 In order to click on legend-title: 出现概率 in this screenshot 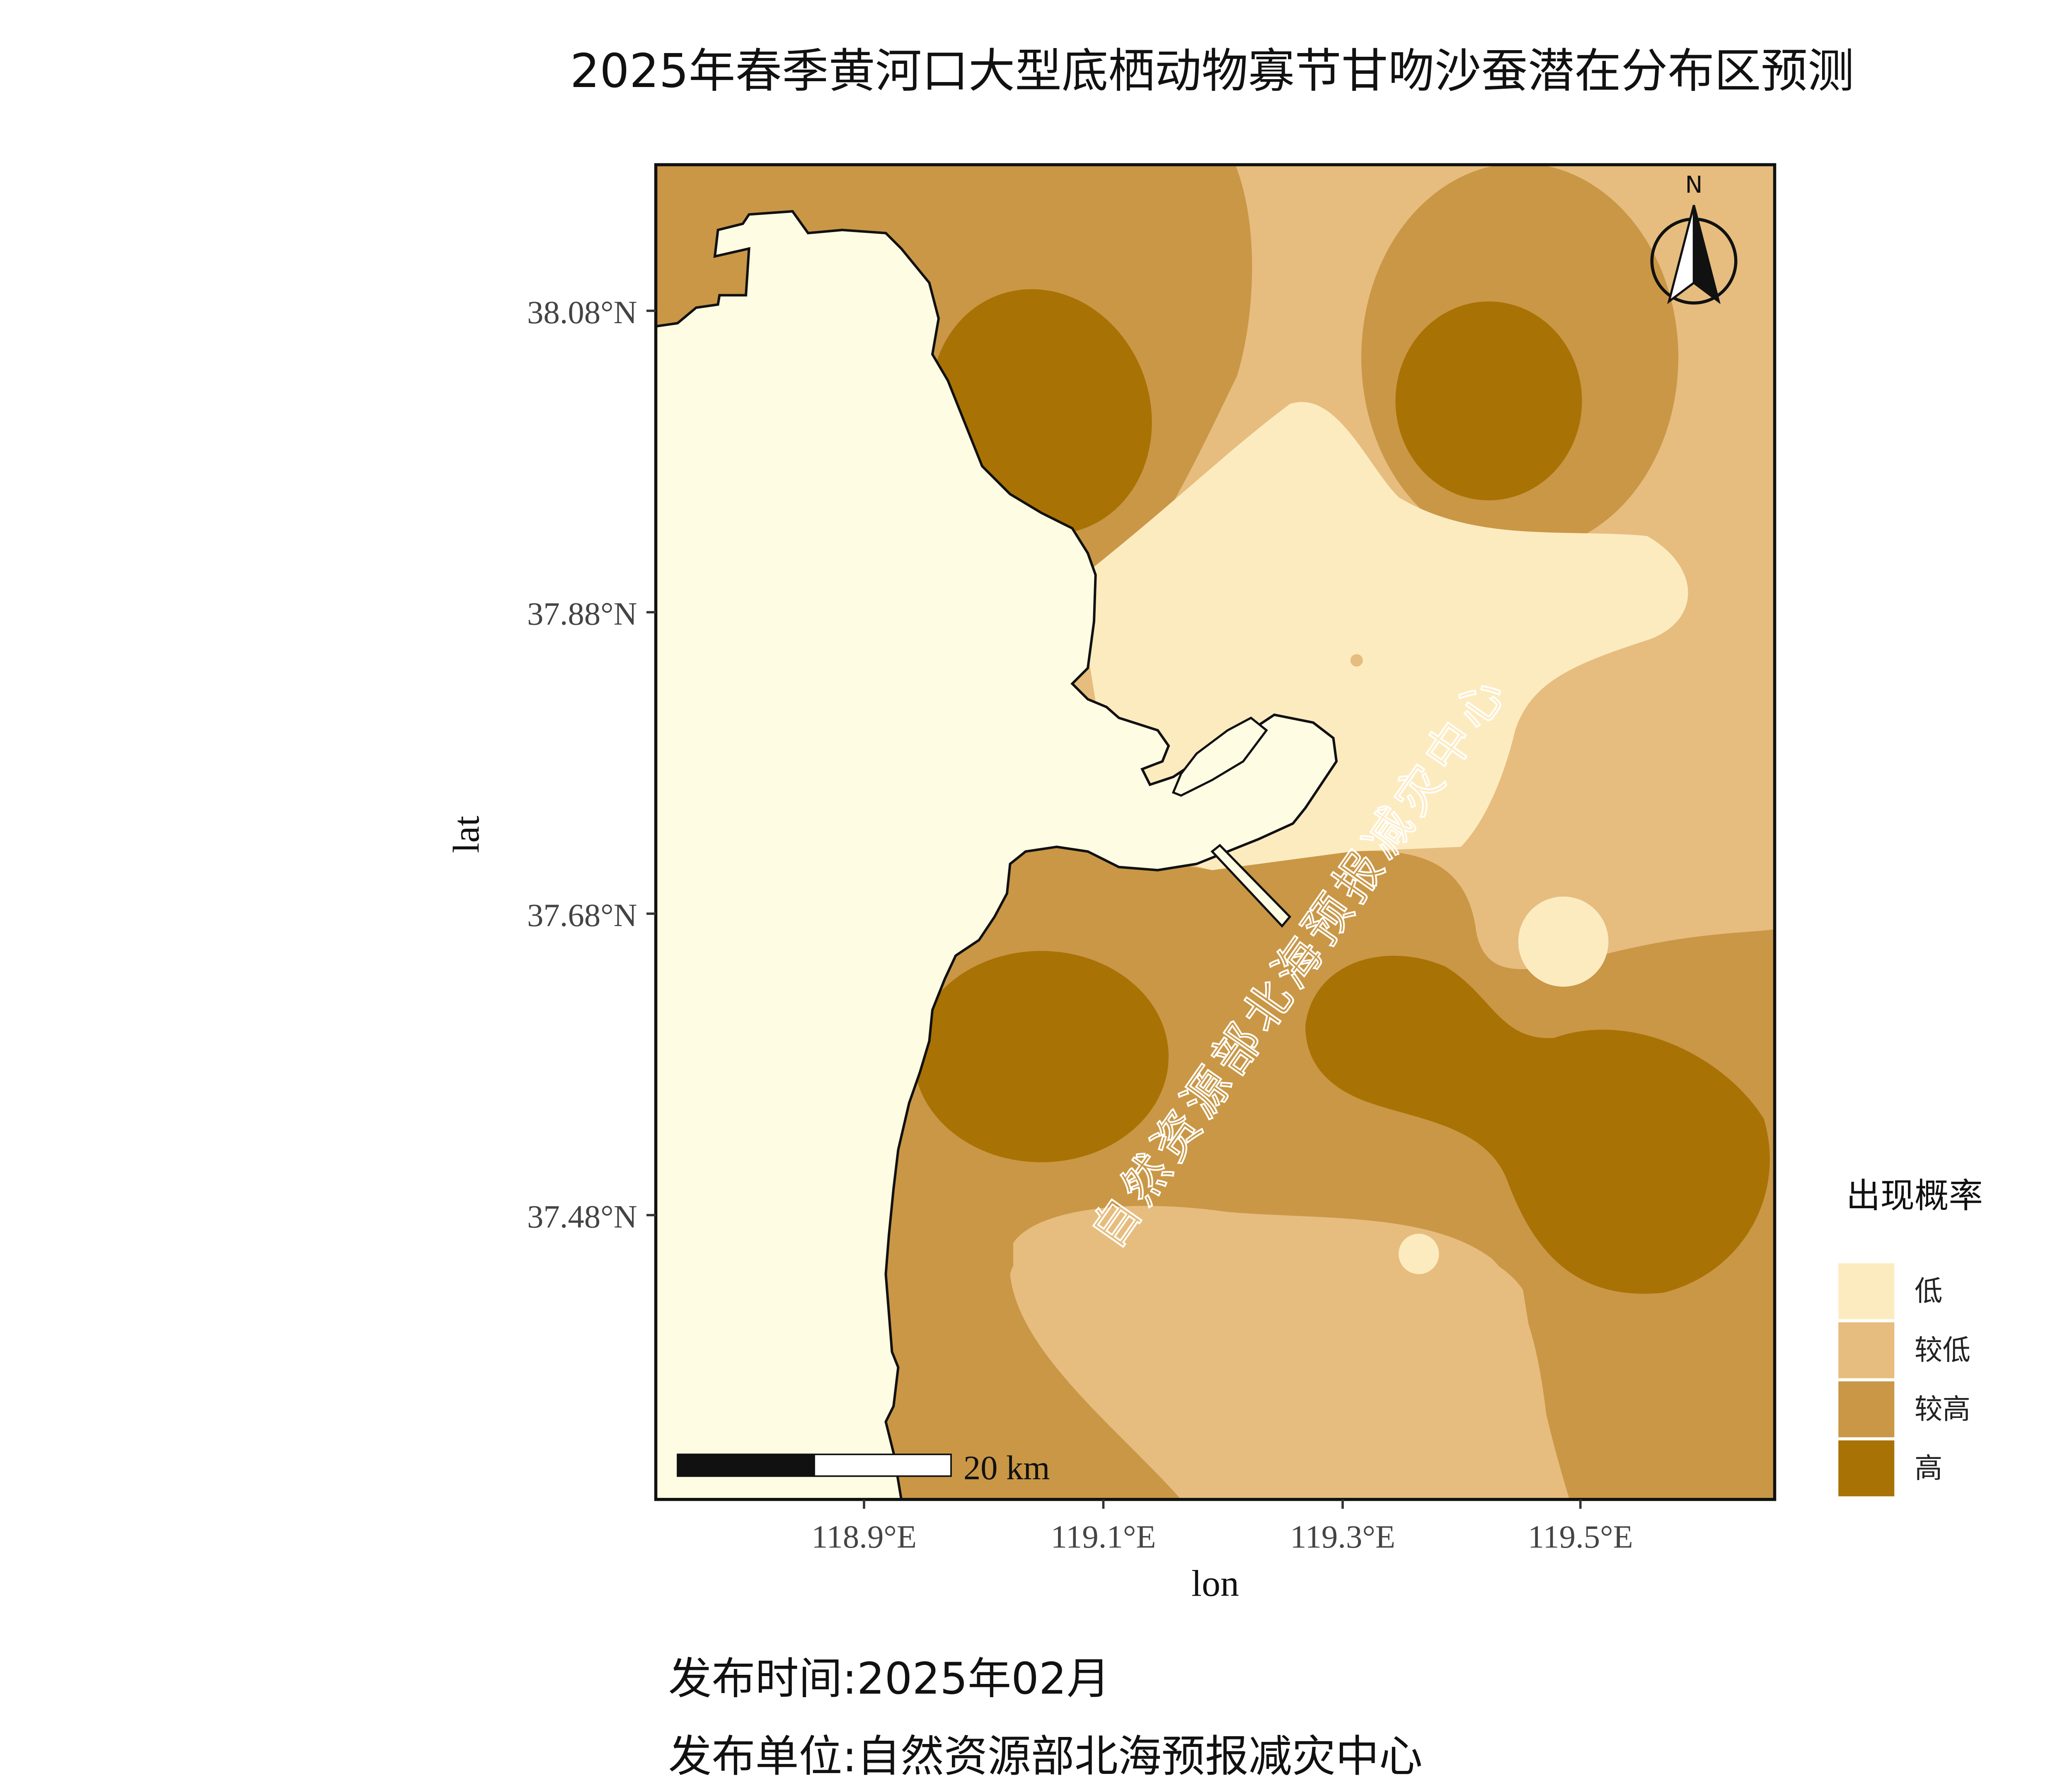, I will do `click(1914, 1196)`.